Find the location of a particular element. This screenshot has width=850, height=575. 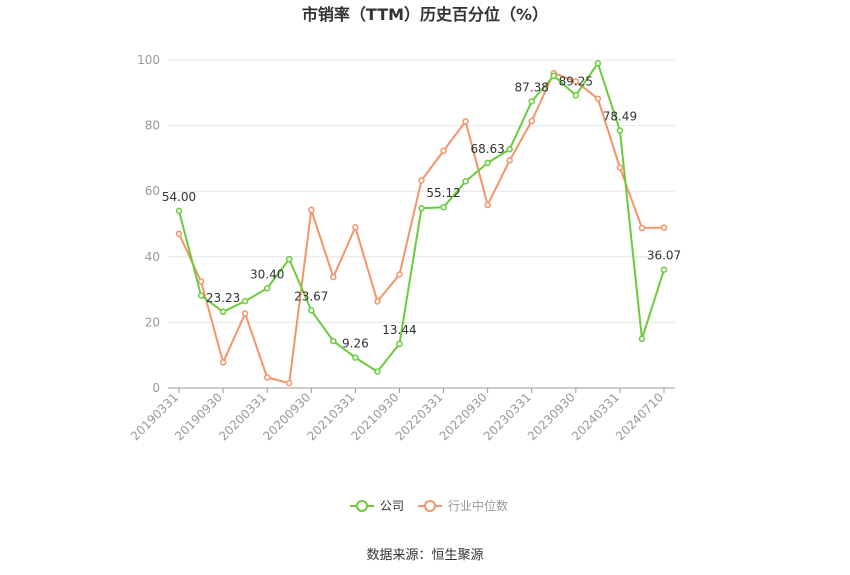

data-label: 89.25 is located at coordinates (576, 81).